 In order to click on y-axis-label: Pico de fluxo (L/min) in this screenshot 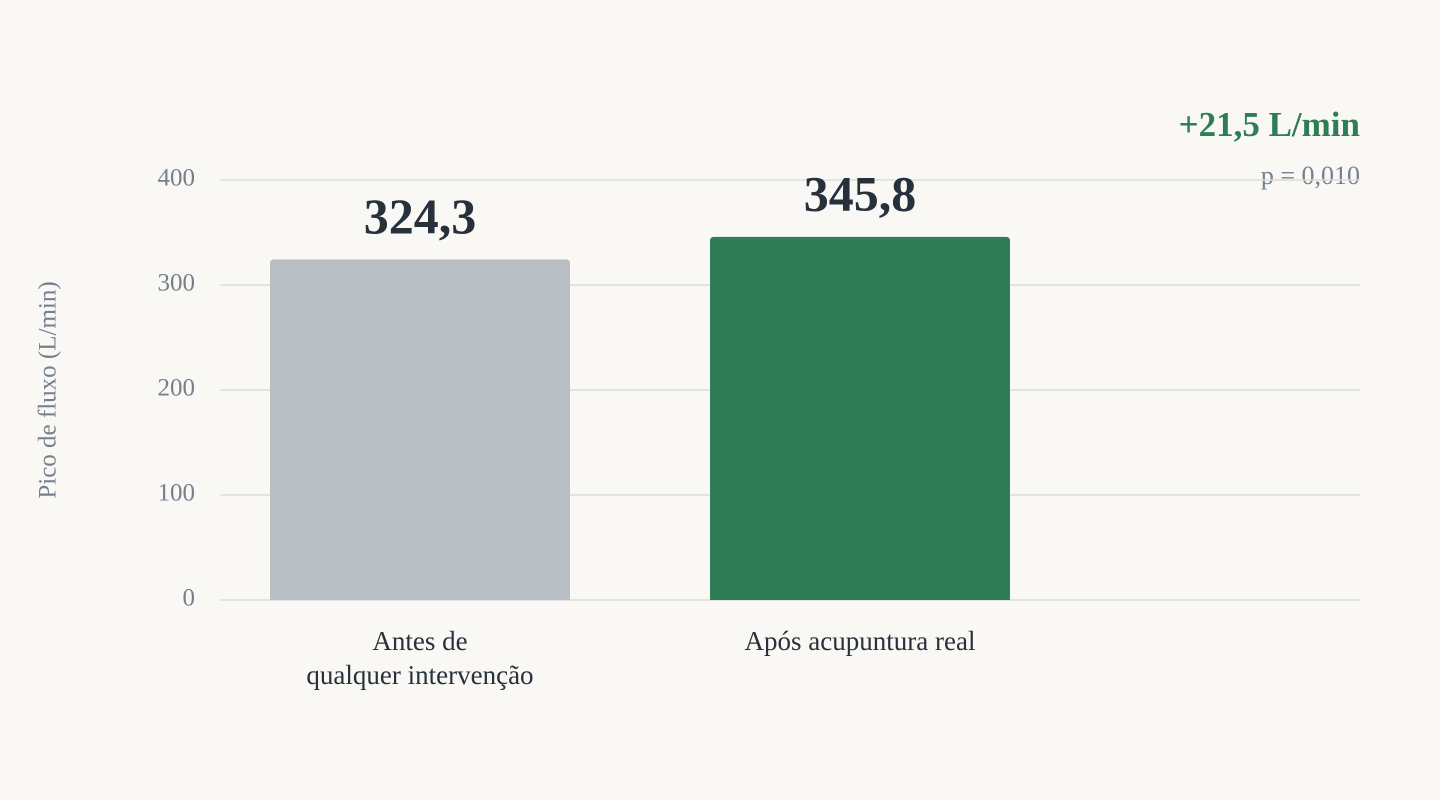, I will do `click(48, 389)`.